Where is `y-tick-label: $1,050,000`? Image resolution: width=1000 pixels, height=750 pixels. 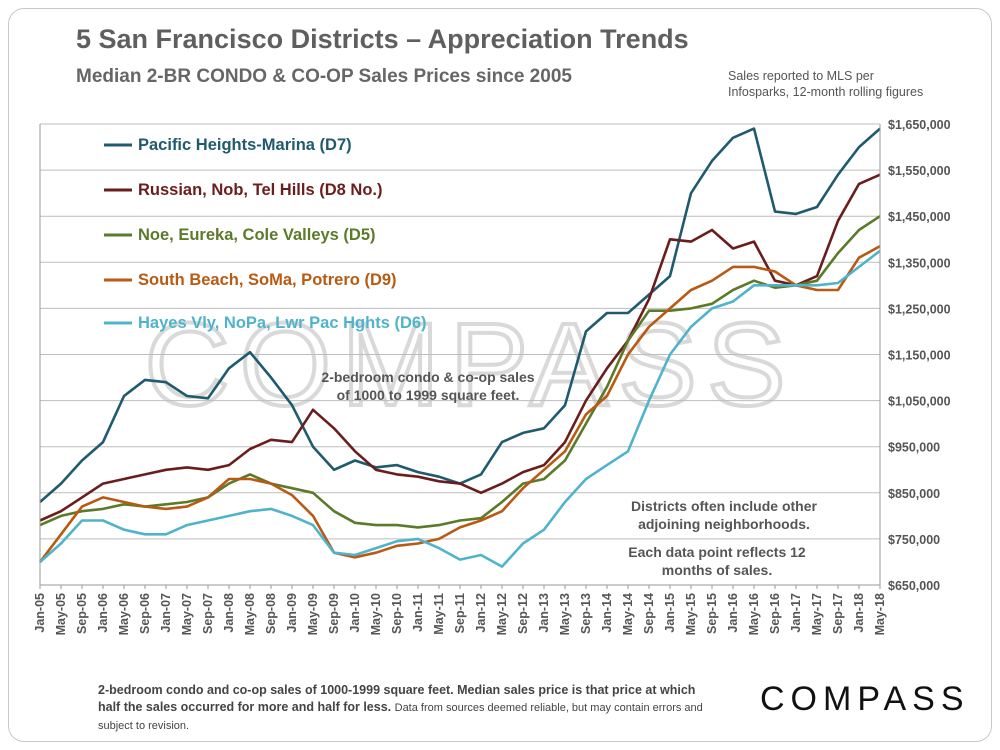 y-tick-label: $1,050,000 is located at coordinates (919, 402).